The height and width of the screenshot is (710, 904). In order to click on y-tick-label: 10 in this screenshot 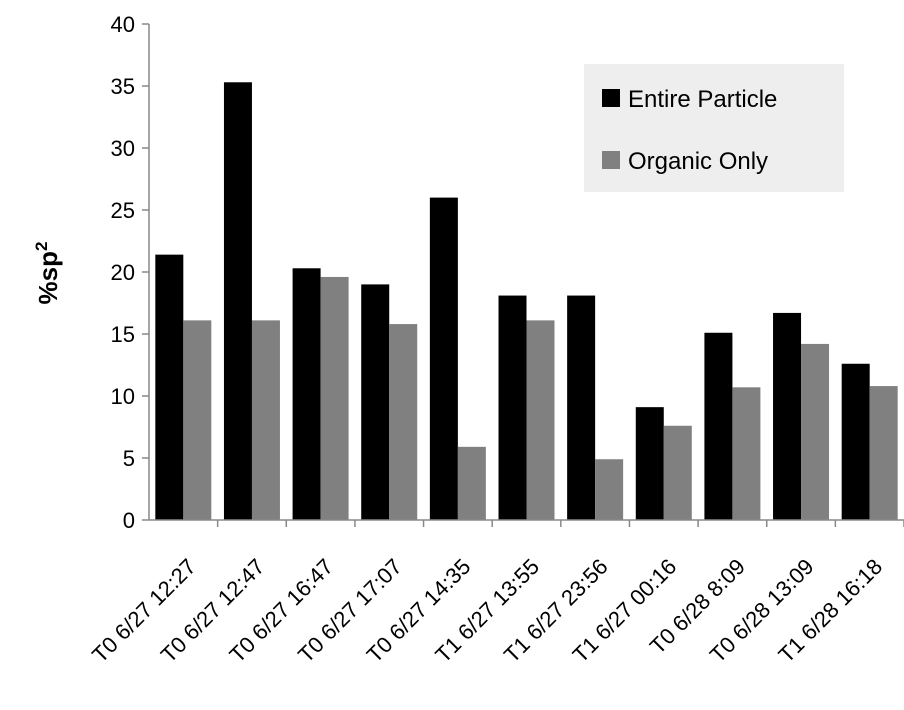, I will do `click(123, 396)`.